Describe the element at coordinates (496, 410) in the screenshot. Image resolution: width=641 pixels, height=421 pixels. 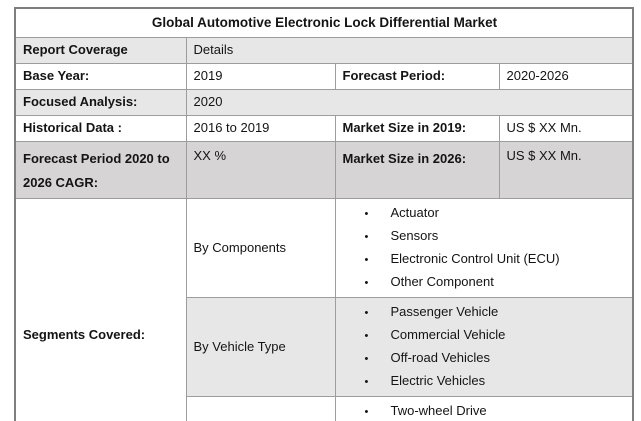
I see `bullet-item: • Two-wheel Drive` at that location.